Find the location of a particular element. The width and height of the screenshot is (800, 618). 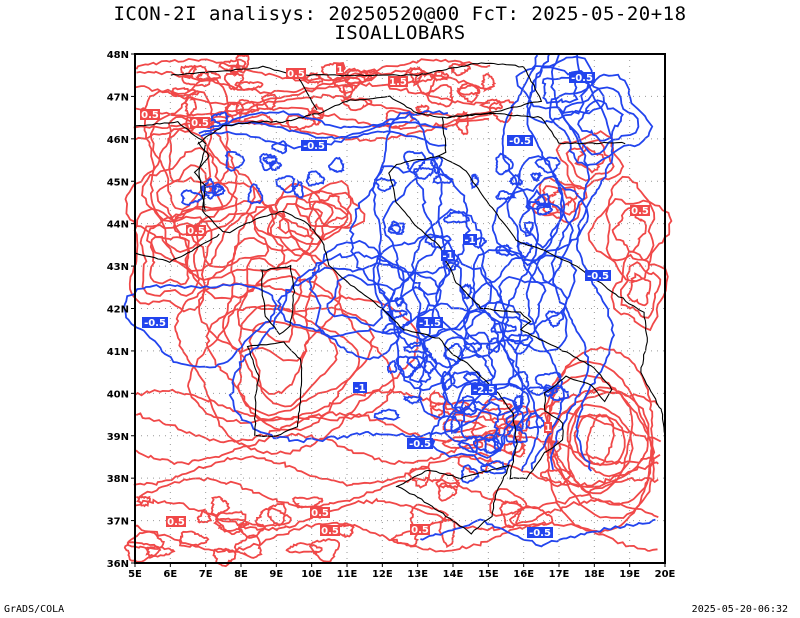

lat-tick-label: 45N is located at coordinates (118, 182).